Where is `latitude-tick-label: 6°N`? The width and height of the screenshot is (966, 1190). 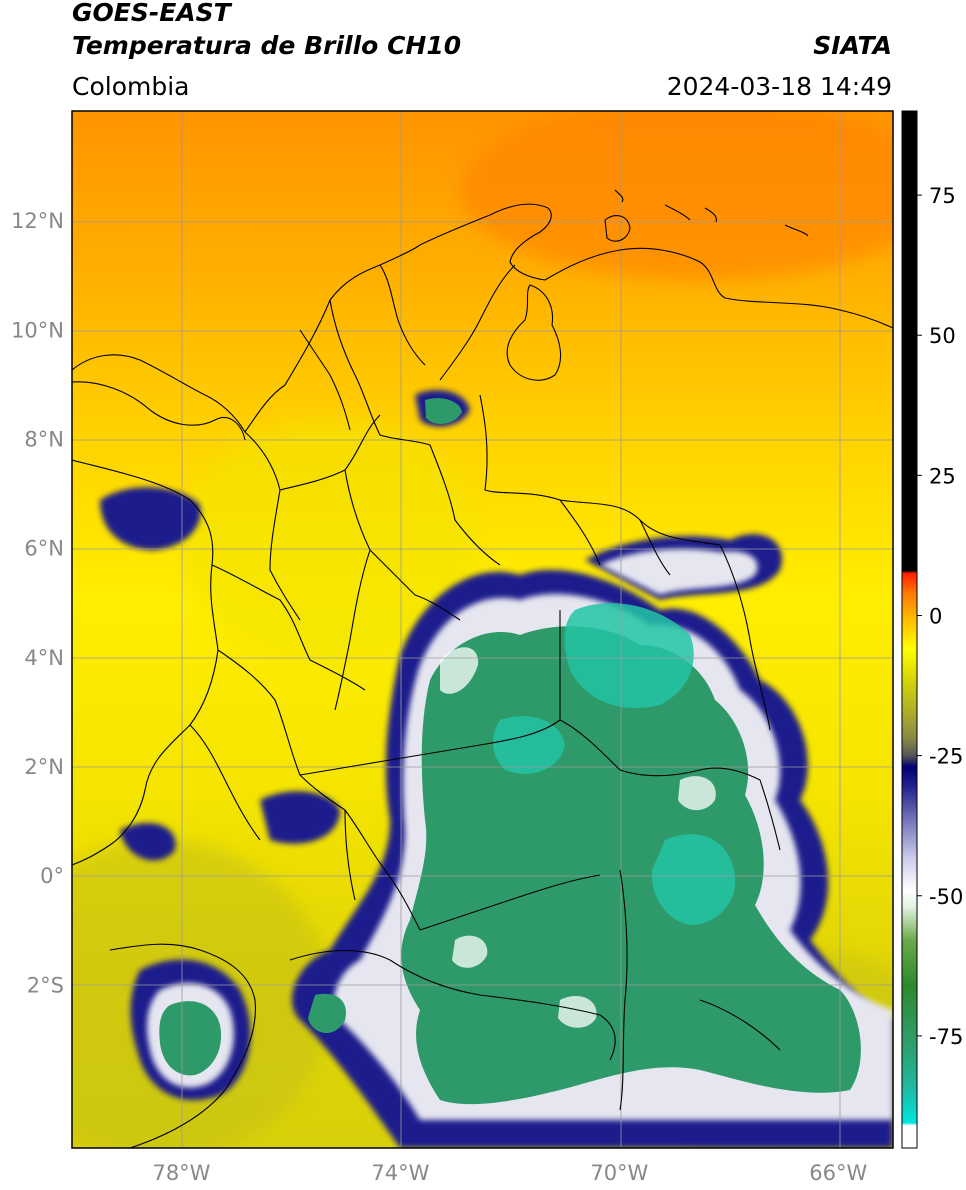 latitude-tick-label: 6°N is located at coordinates (44, 549).